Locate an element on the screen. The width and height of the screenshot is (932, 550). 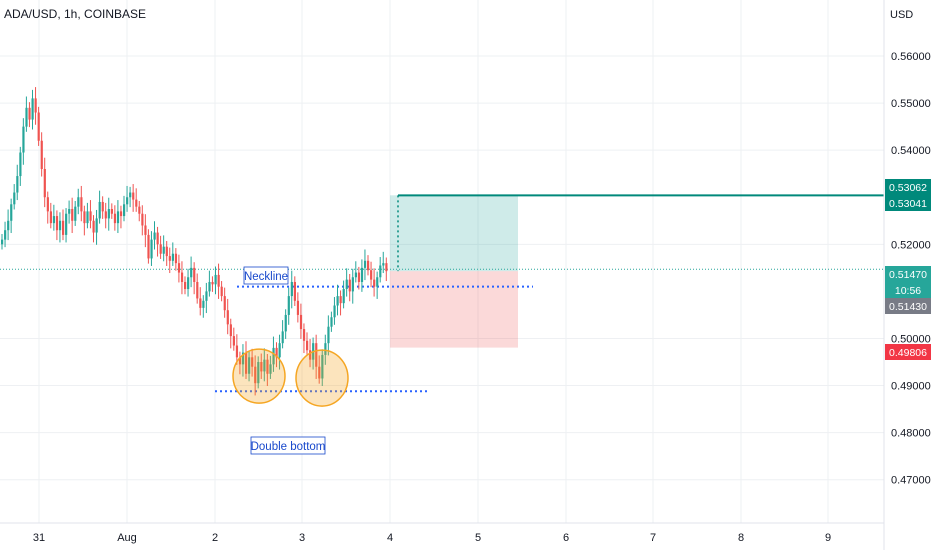
target-tag-text: 0.53041 is located at coordinates (908, 204).